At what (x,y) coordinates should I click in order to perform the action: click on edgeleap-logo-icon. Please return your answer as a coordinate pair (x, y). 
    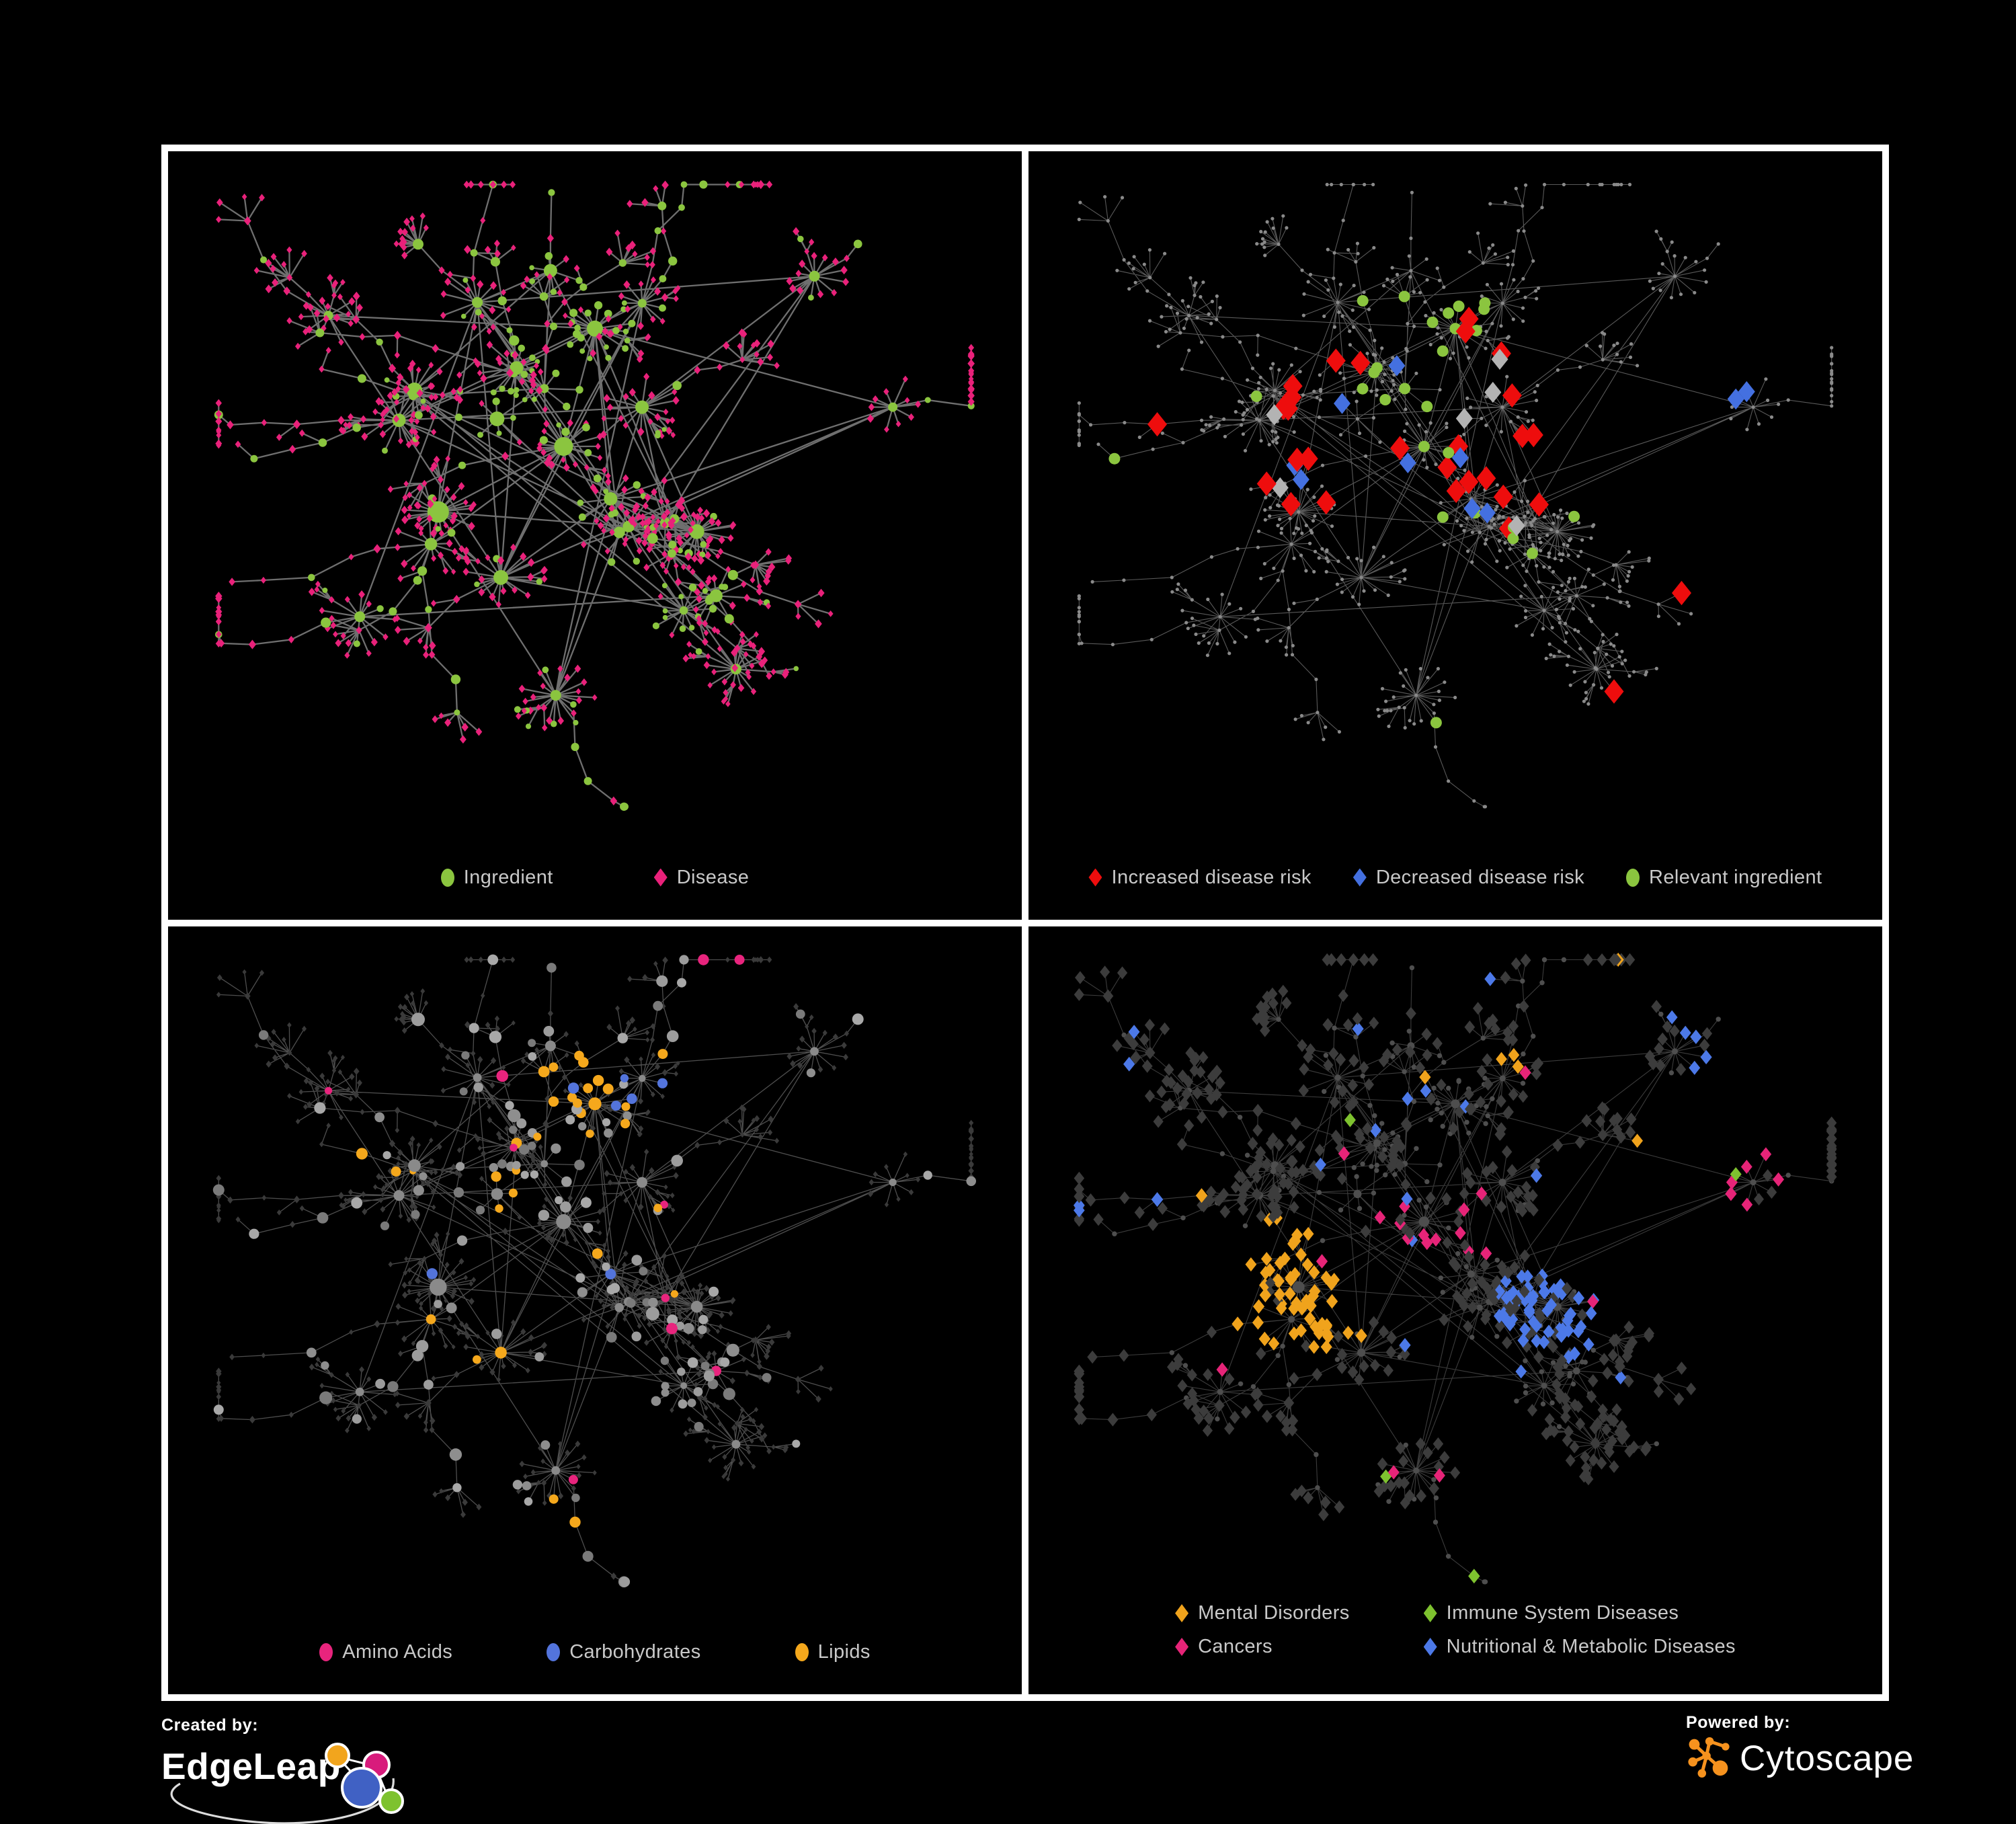
    Looking at the image, I should click on (287, 1783).